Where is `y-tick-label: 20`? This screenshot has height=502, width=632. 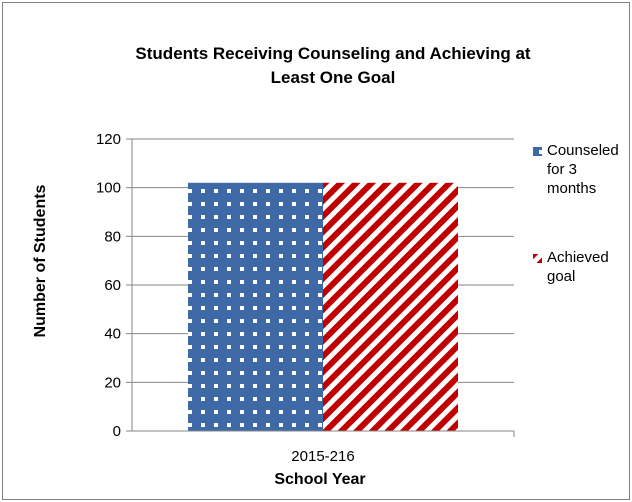 y-tick-label: 20 is located at coordinates (112, 382).